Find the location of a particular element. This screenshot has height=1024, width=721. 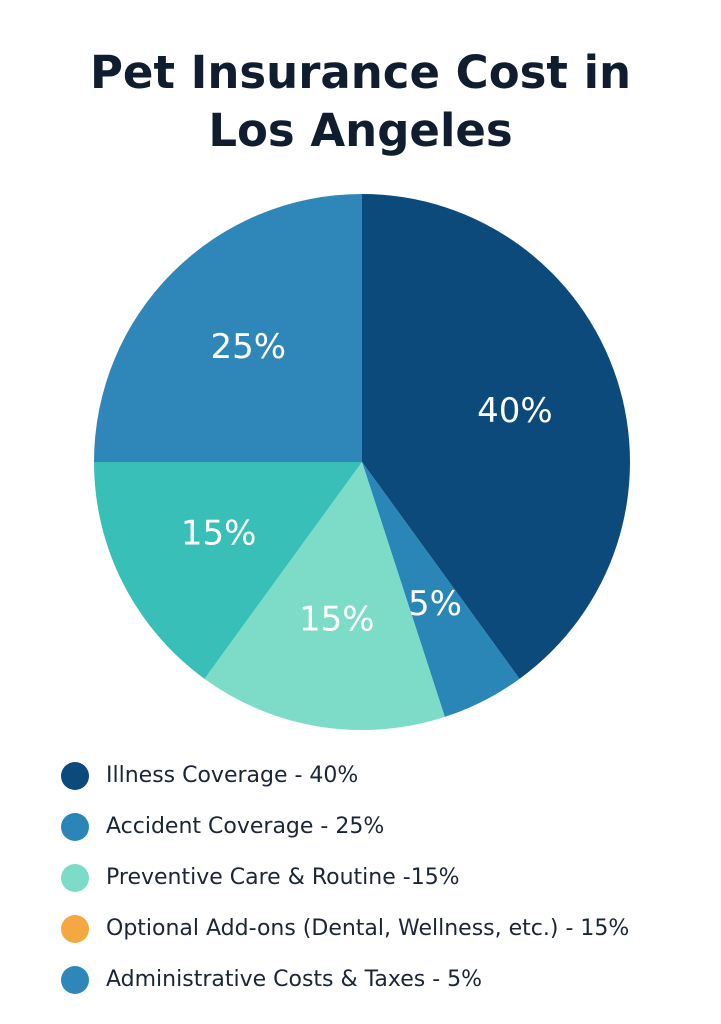

slice-label: 40% is located at coordinates (515, 411).